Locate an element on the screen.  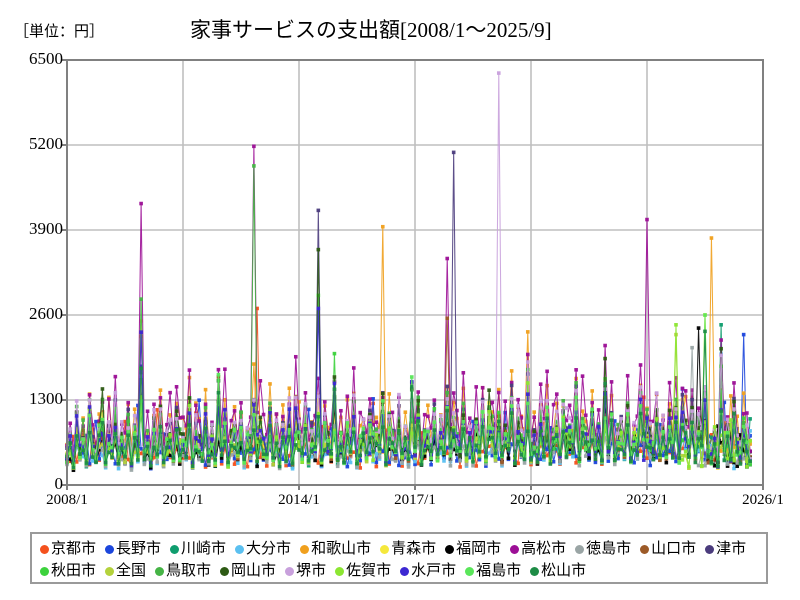
legend-item-秋田市: 秋田市 is located at coordinates (68, 570).